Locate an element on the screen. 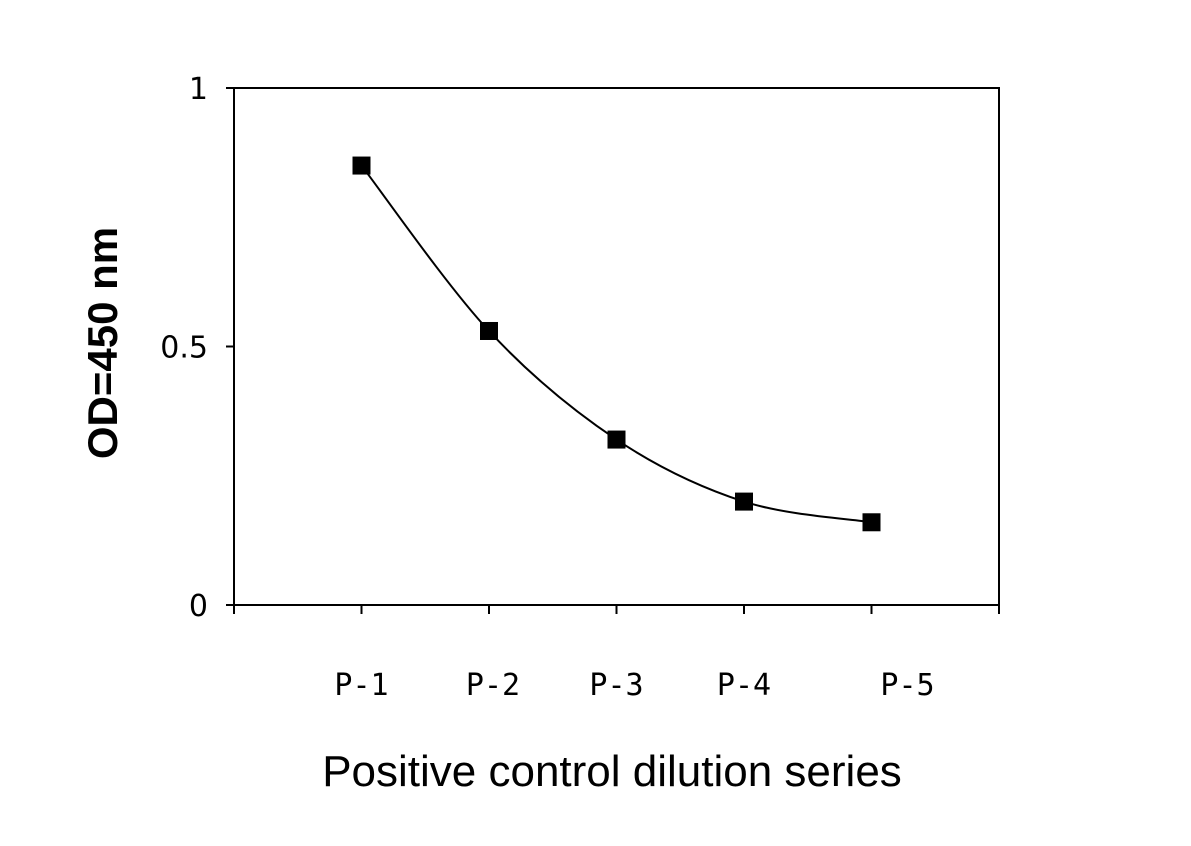  x-tick-label: P-2 is located at coordinates (493, 685).